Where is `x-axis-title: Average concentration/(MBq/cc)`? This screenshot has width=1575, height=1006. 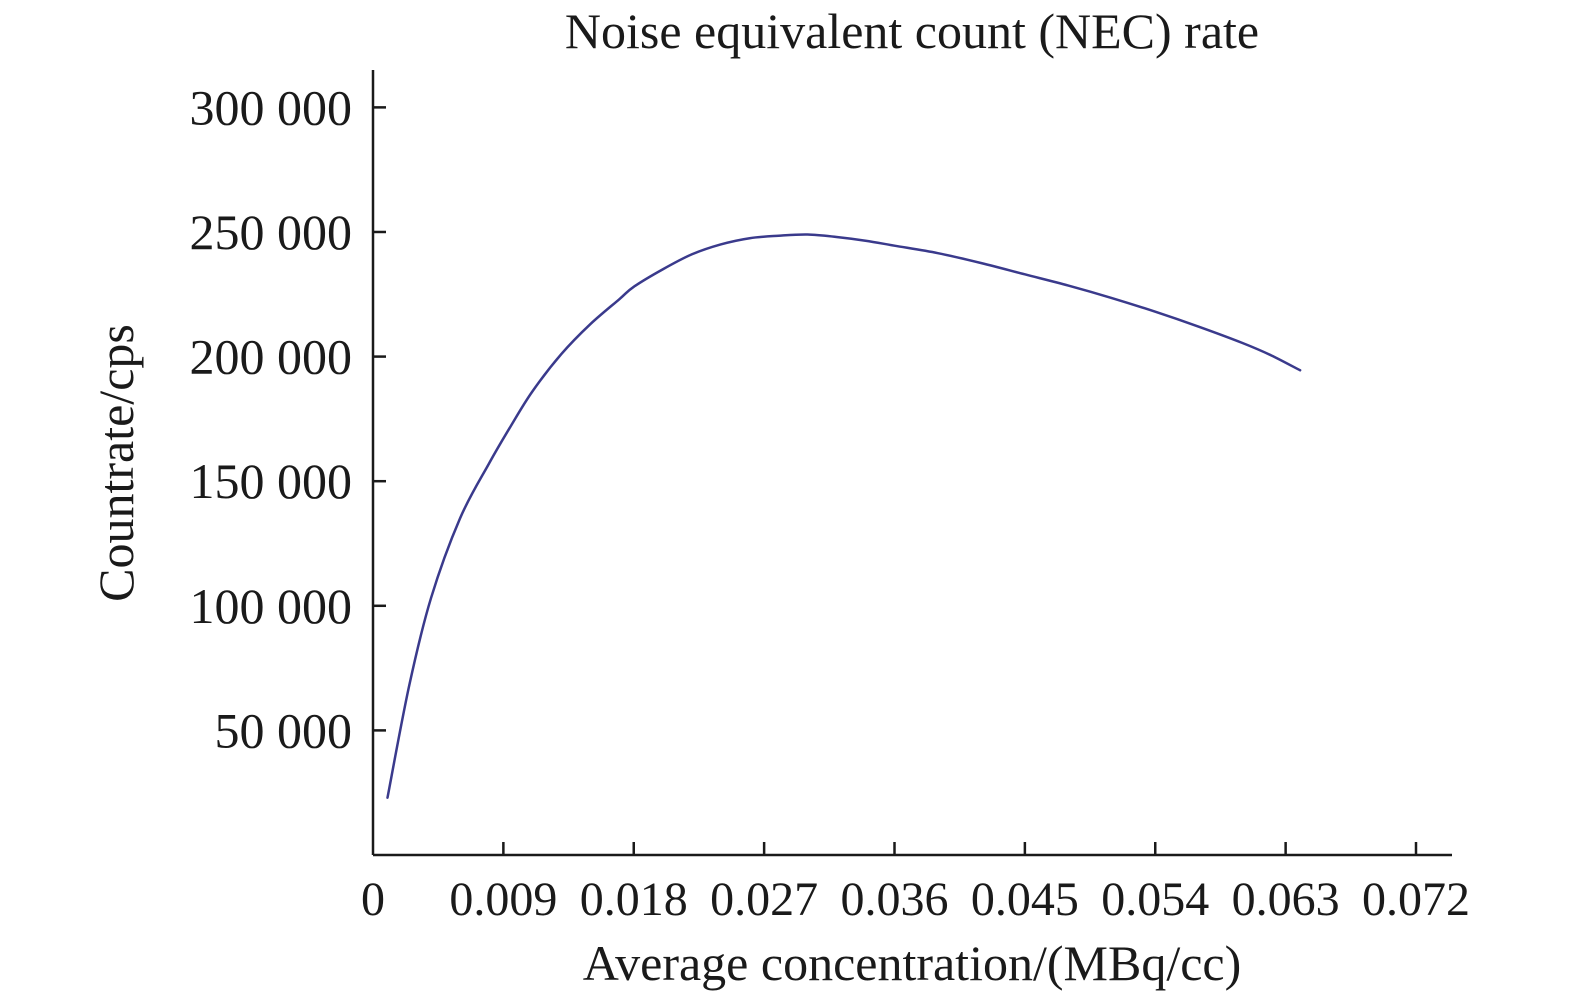 x-axis-title: Average concentration/(MBq/cc) is located at coordinates (912, 963).